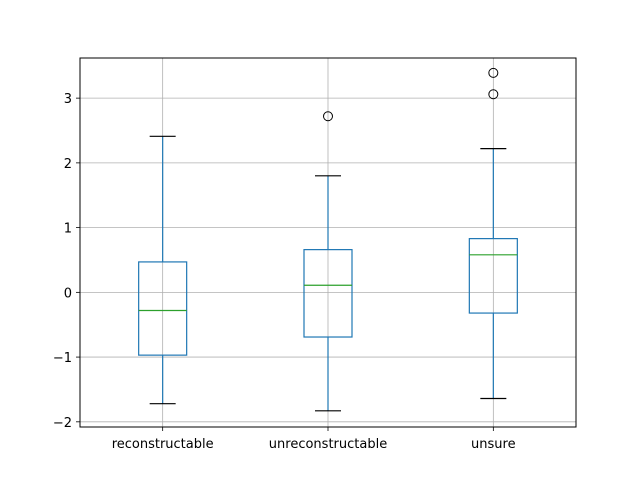 The width and height of the screenshot is (640, 480). I want to click on y-tick-label: 3, so click(68, 99).